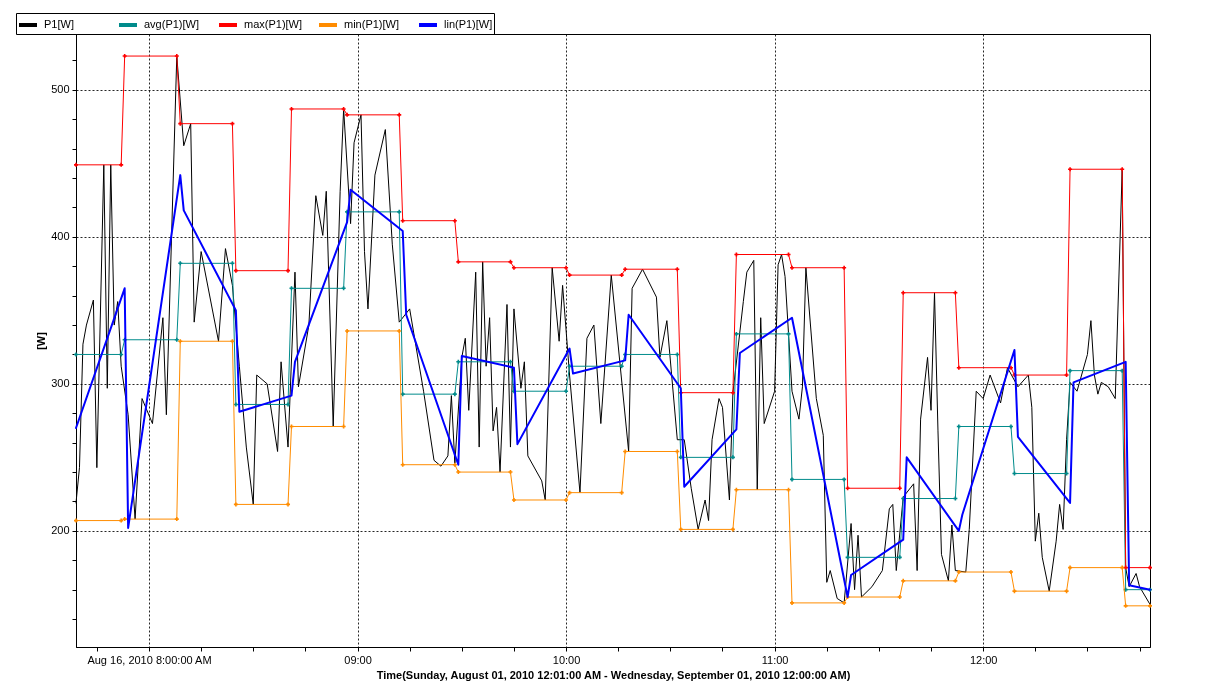 The width and height of the screenshot is (1216, 684). I want to click on legend-label: min(P1)[W], so click(371, 24).